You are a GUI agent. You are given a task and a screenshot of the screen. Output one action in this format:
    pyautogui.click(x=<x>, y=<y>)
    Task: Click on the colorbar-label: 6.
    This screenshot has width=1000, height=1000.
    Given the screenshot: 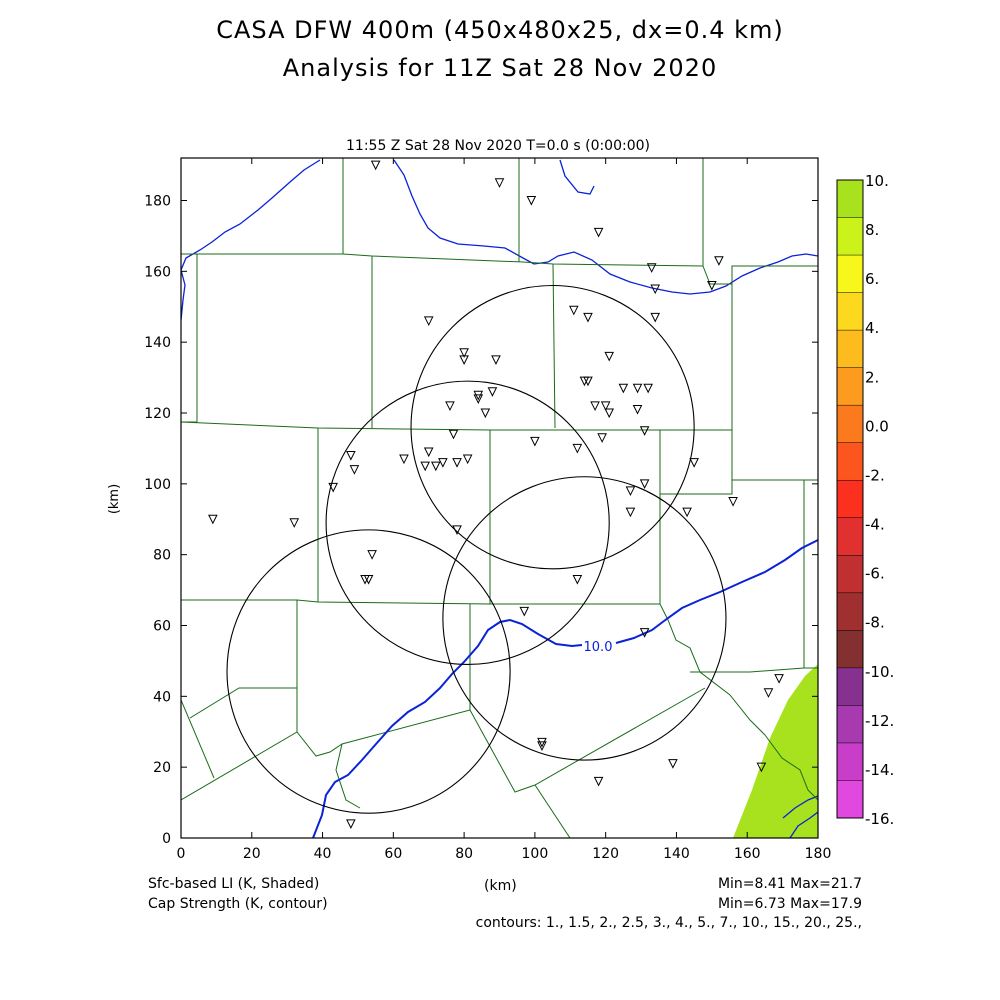 What is the action you would take?
    pyautogui.click(x=872, y=279)
    